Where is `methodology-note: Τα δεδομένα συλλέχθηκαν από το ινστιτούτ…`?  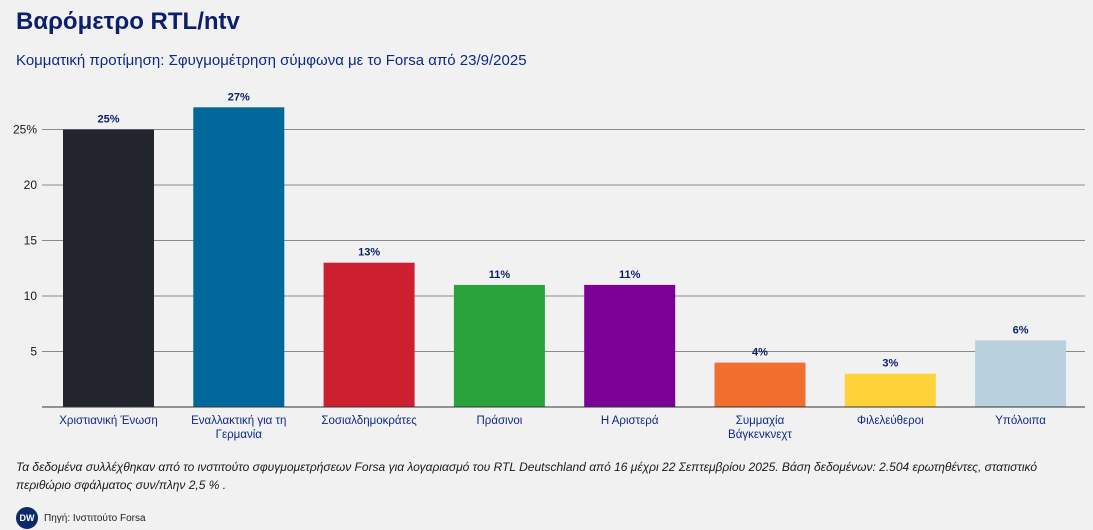 methodology-note: Τα δεδομένα συλλέχθηκαν από το ινστιτούτ… is located at coordinates (527, 476).